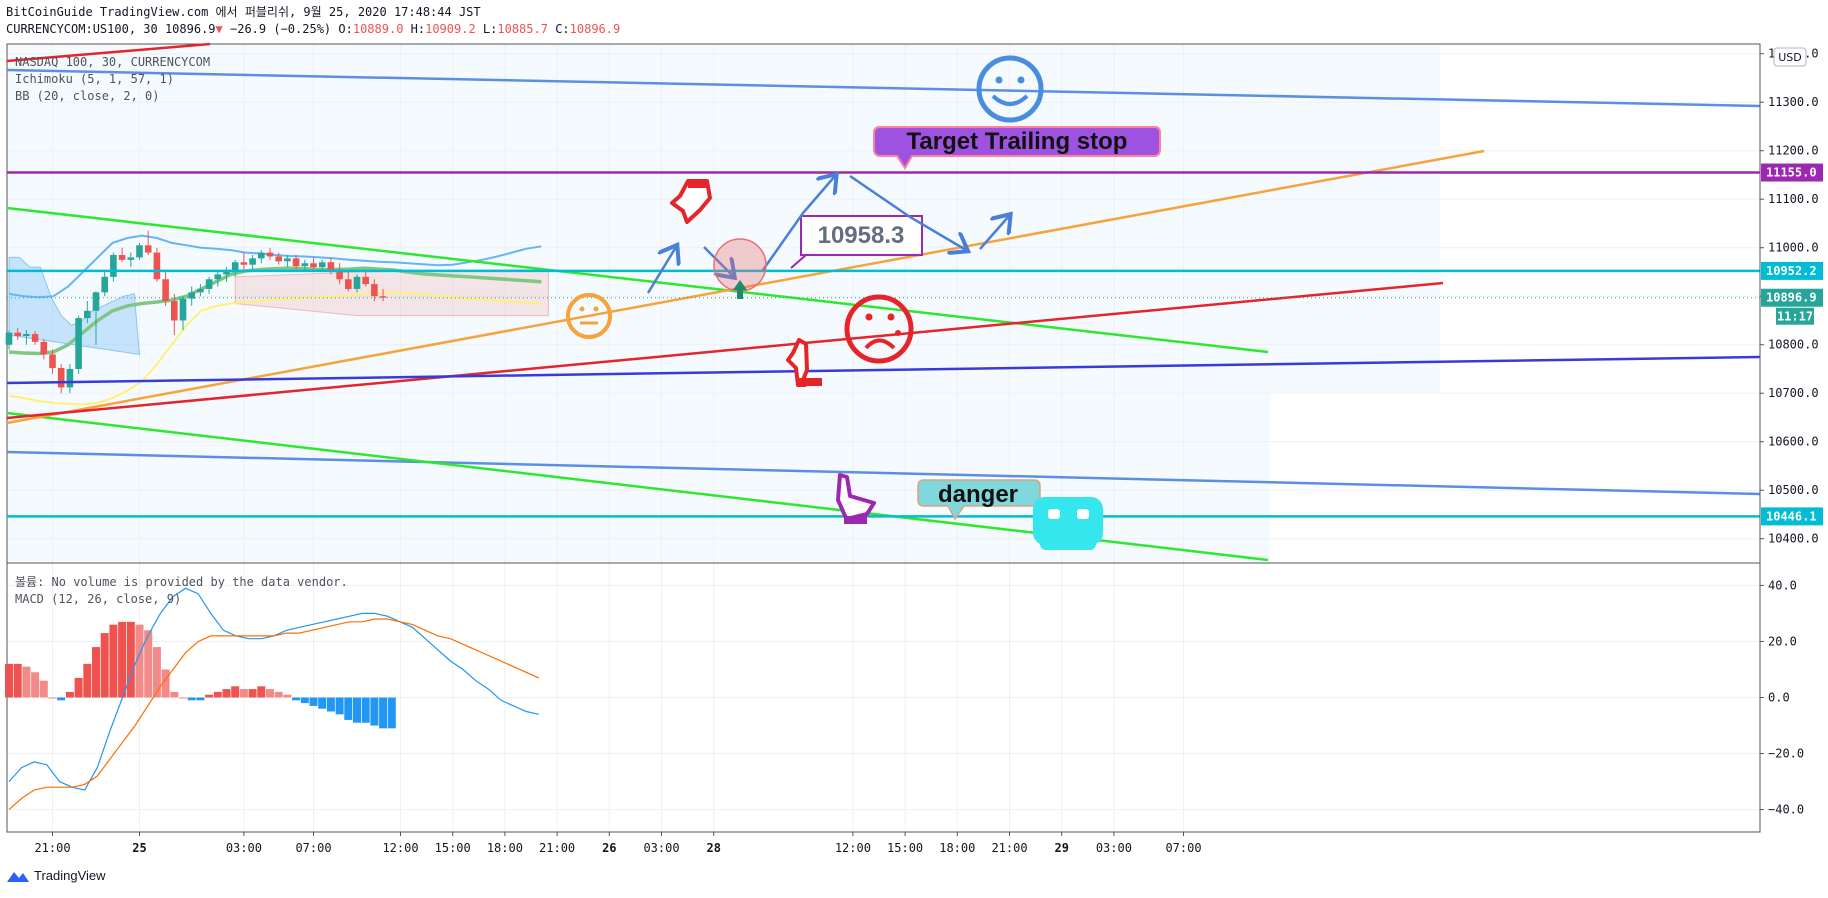 The image size is (1828, 898). I want to click on ichimoku-legend: Ichimoku (5, 1, 57, 1), so click(94, 79).